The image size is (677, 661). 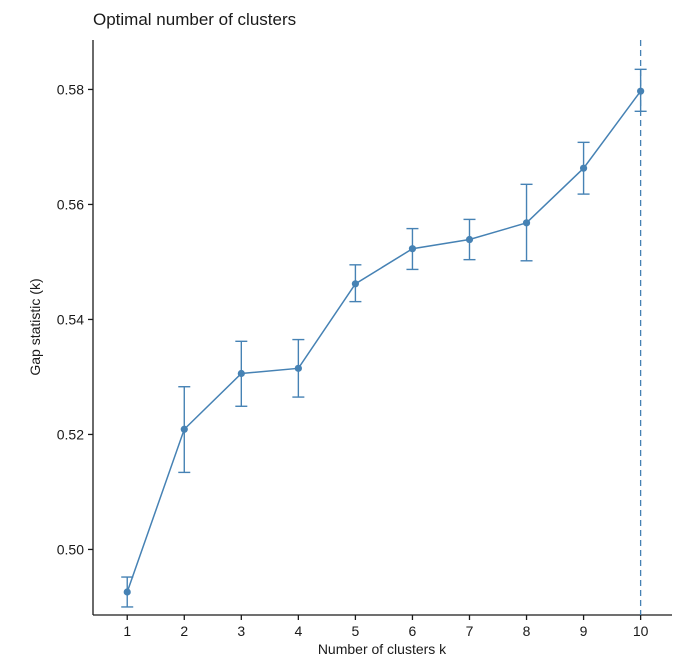 What do you see at coordinates (70, 549) in the screenshot?
I see `y-tick-label: 0.50` at bounding box center [70, 549].